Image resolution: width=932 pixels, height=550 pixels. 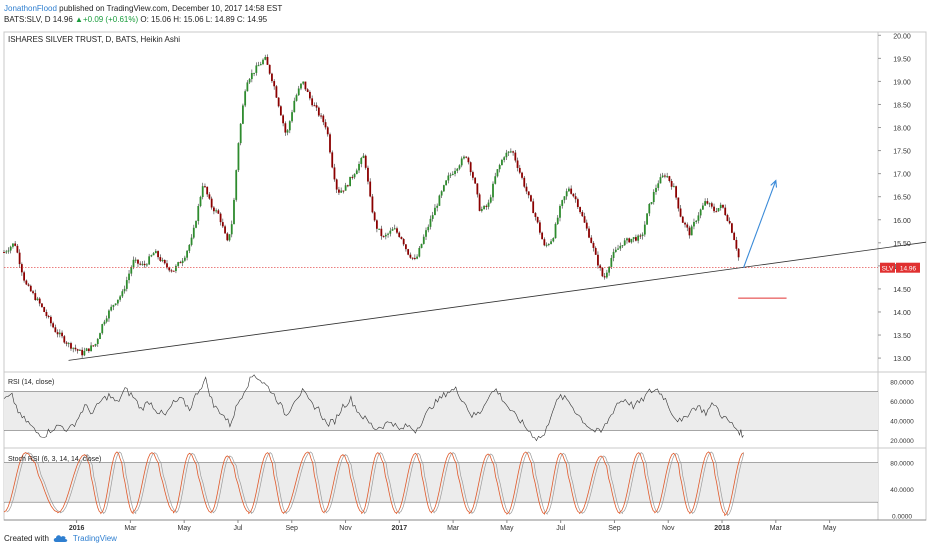 What do you see at coordinates (902, 152) in the screenshot?
I see `price-tick-label: 17.50` at bounding box center [902, 152].